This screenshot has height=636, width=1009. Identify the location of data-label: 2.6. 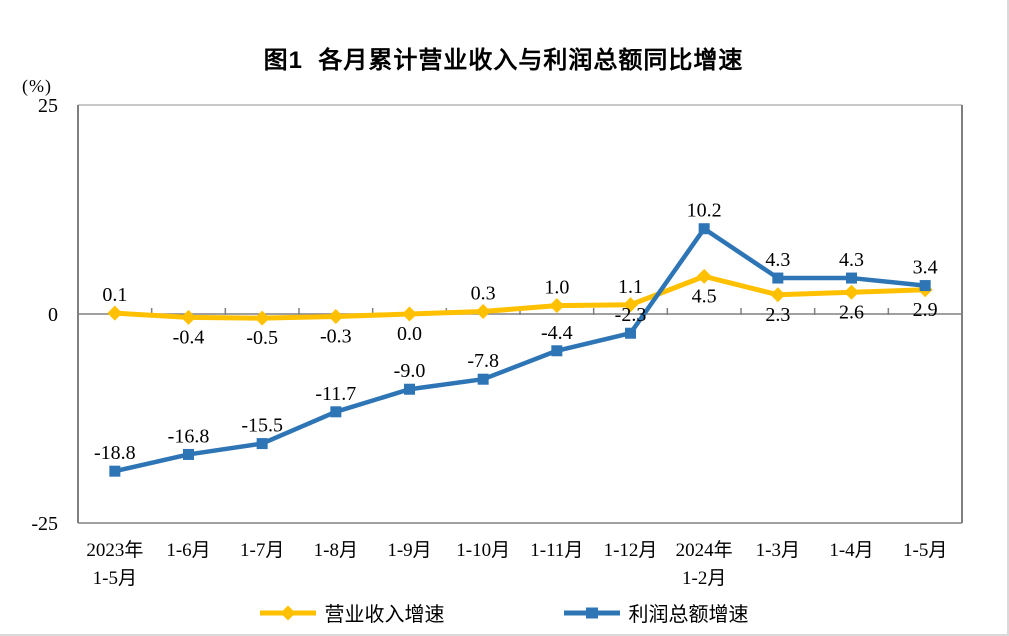
(851, 312).